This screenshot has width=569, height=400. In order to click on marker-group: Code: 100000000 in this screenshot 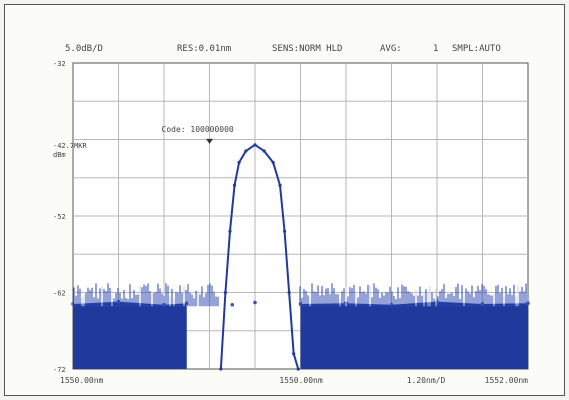, I will do `click(198, 134)`.